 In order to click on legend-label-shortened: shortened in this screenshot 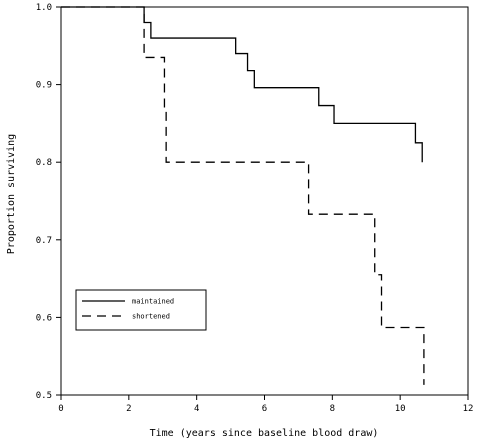, I will do `click(151, 317)`.